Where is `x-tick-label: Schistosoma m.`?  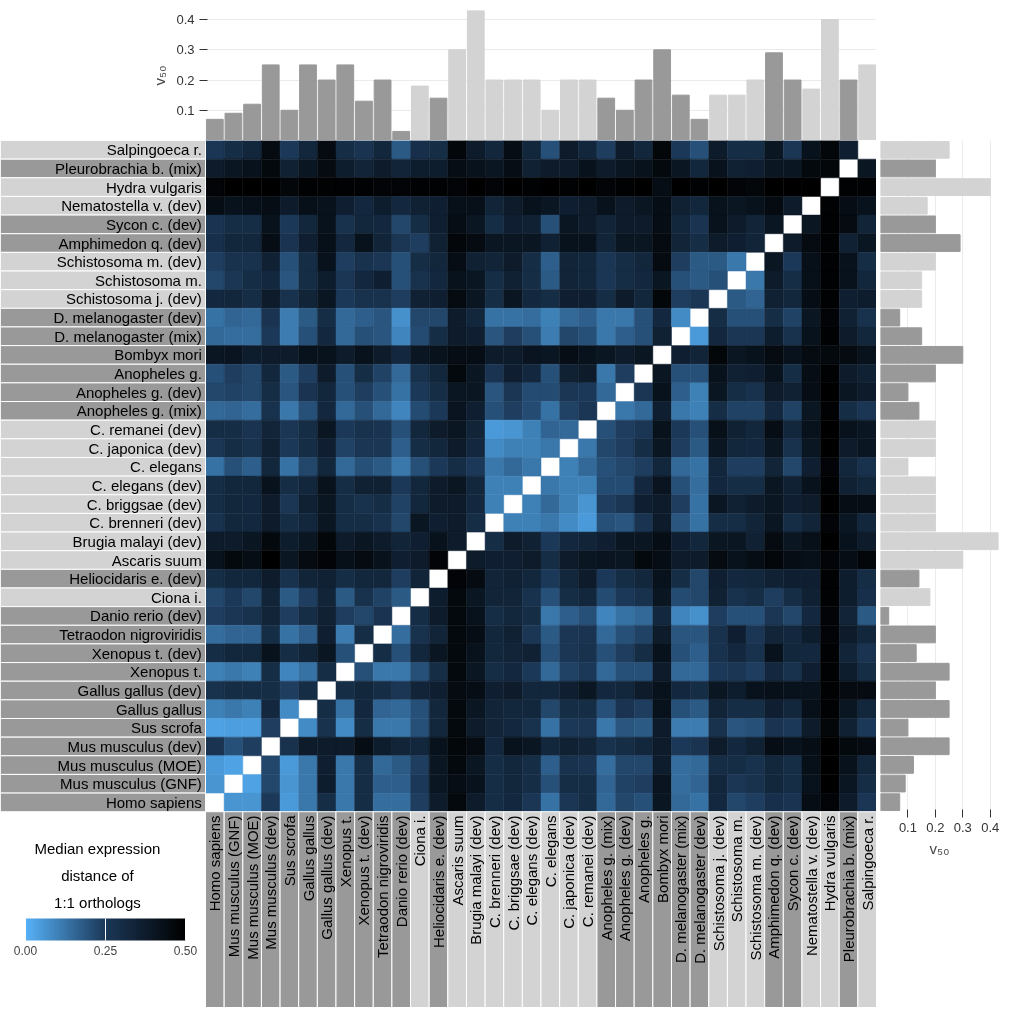 x-tick-label: Schistosoma m. is located at coordinates (737, 869).